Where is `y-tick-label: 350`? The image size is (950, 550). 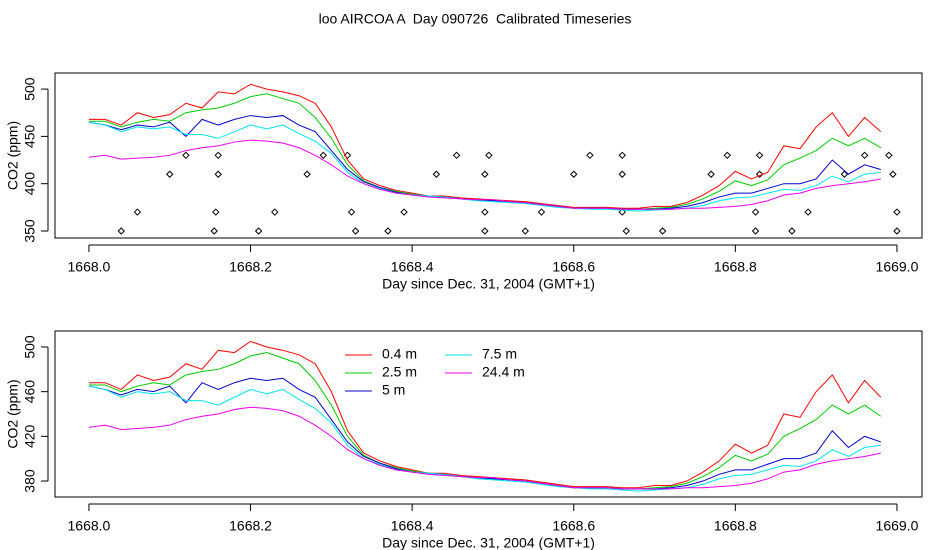
y-tick-label: 350 is located at coordinates (30, 231).